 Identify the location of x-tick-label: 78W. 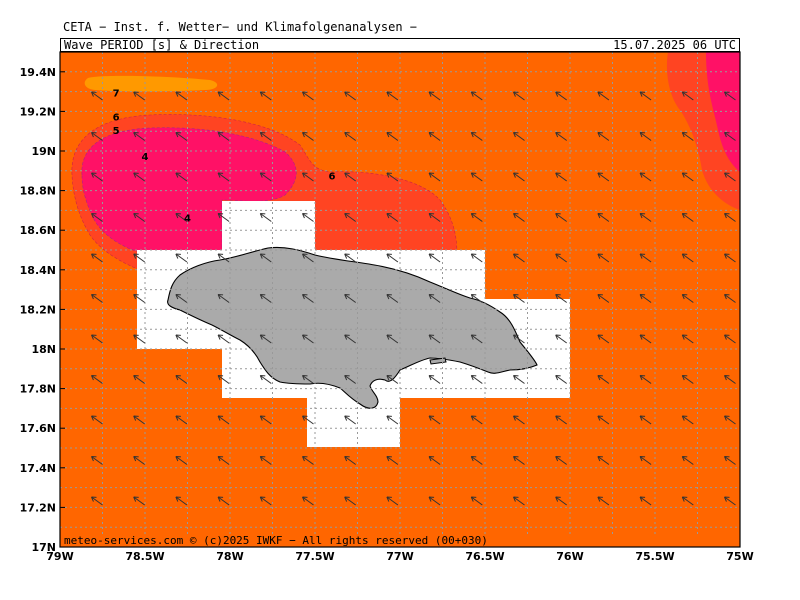
(229, 556).